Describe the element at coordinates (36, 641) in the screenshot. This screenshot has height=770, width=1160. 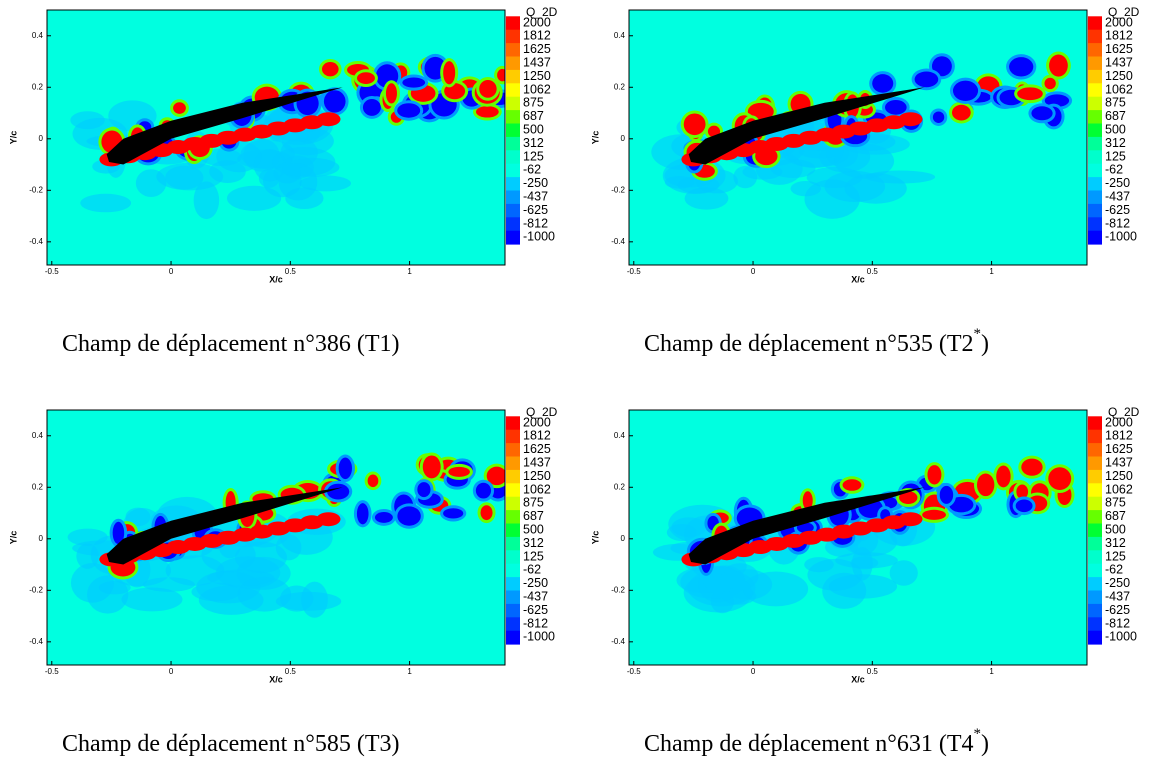
I see `y-tick-label: -0.4` at that location.